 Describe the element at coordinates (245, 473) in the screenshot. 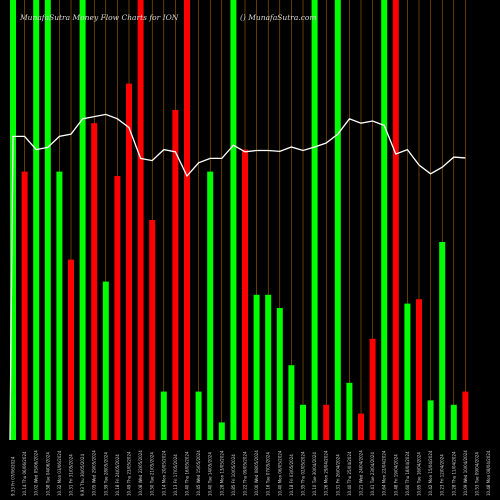

I see `x-tick-label: 10.22 Thu 09/05/2024` at that location.